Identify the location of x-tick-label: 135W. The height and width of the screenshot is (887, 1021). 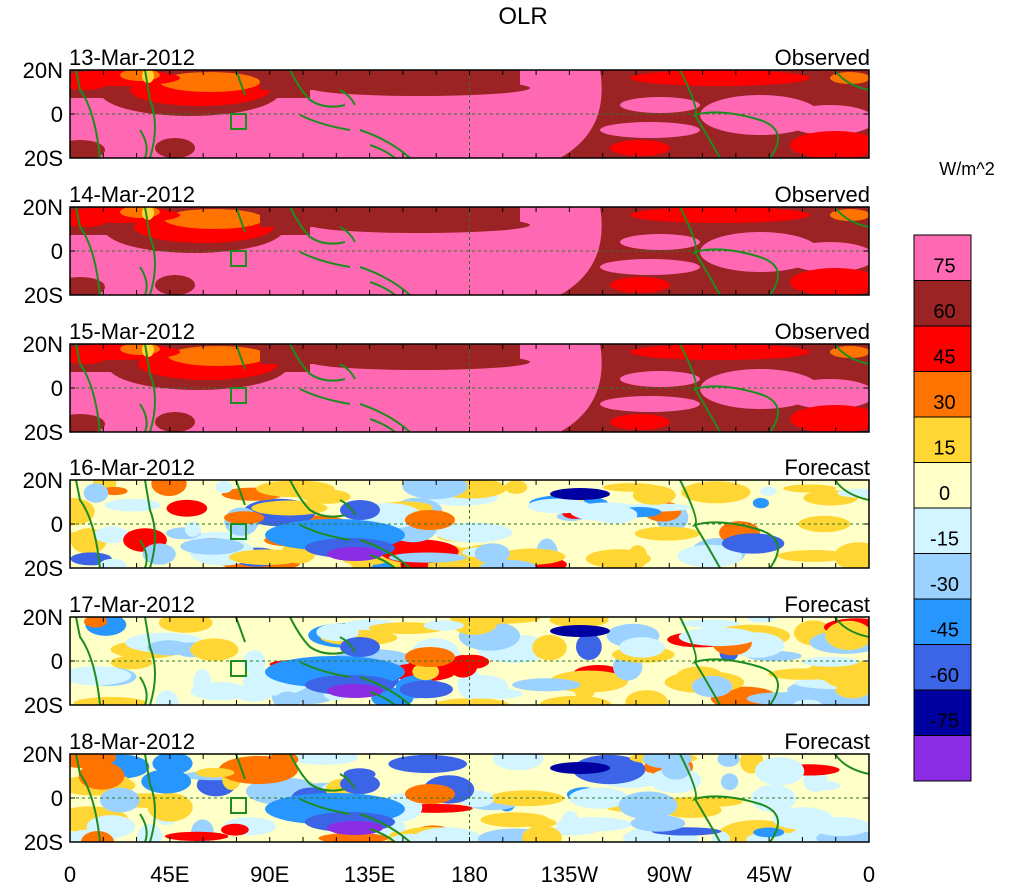
(570, 874).